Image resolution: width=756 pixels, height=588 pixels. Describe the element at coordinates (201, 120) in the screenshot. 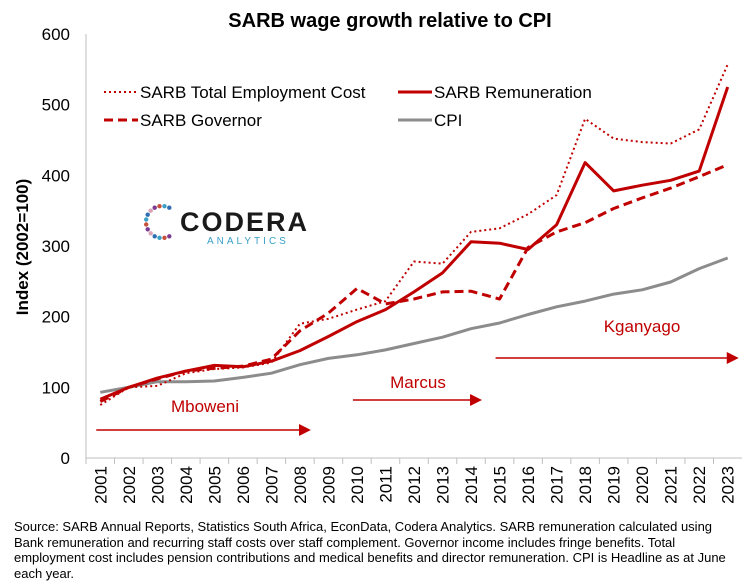

I see `legend-label: SARB Governor` at that location.